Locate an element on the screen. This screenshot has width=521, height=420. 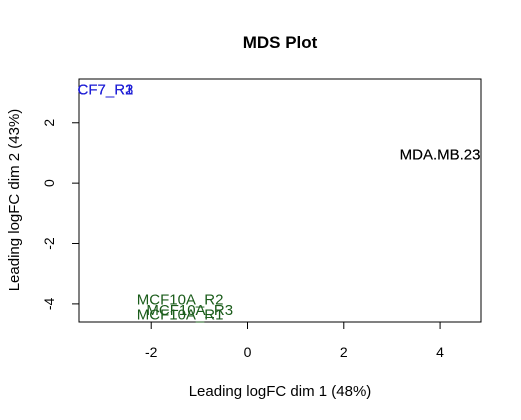
point-label: CF7_R3 is located at coordinates (106, 90).